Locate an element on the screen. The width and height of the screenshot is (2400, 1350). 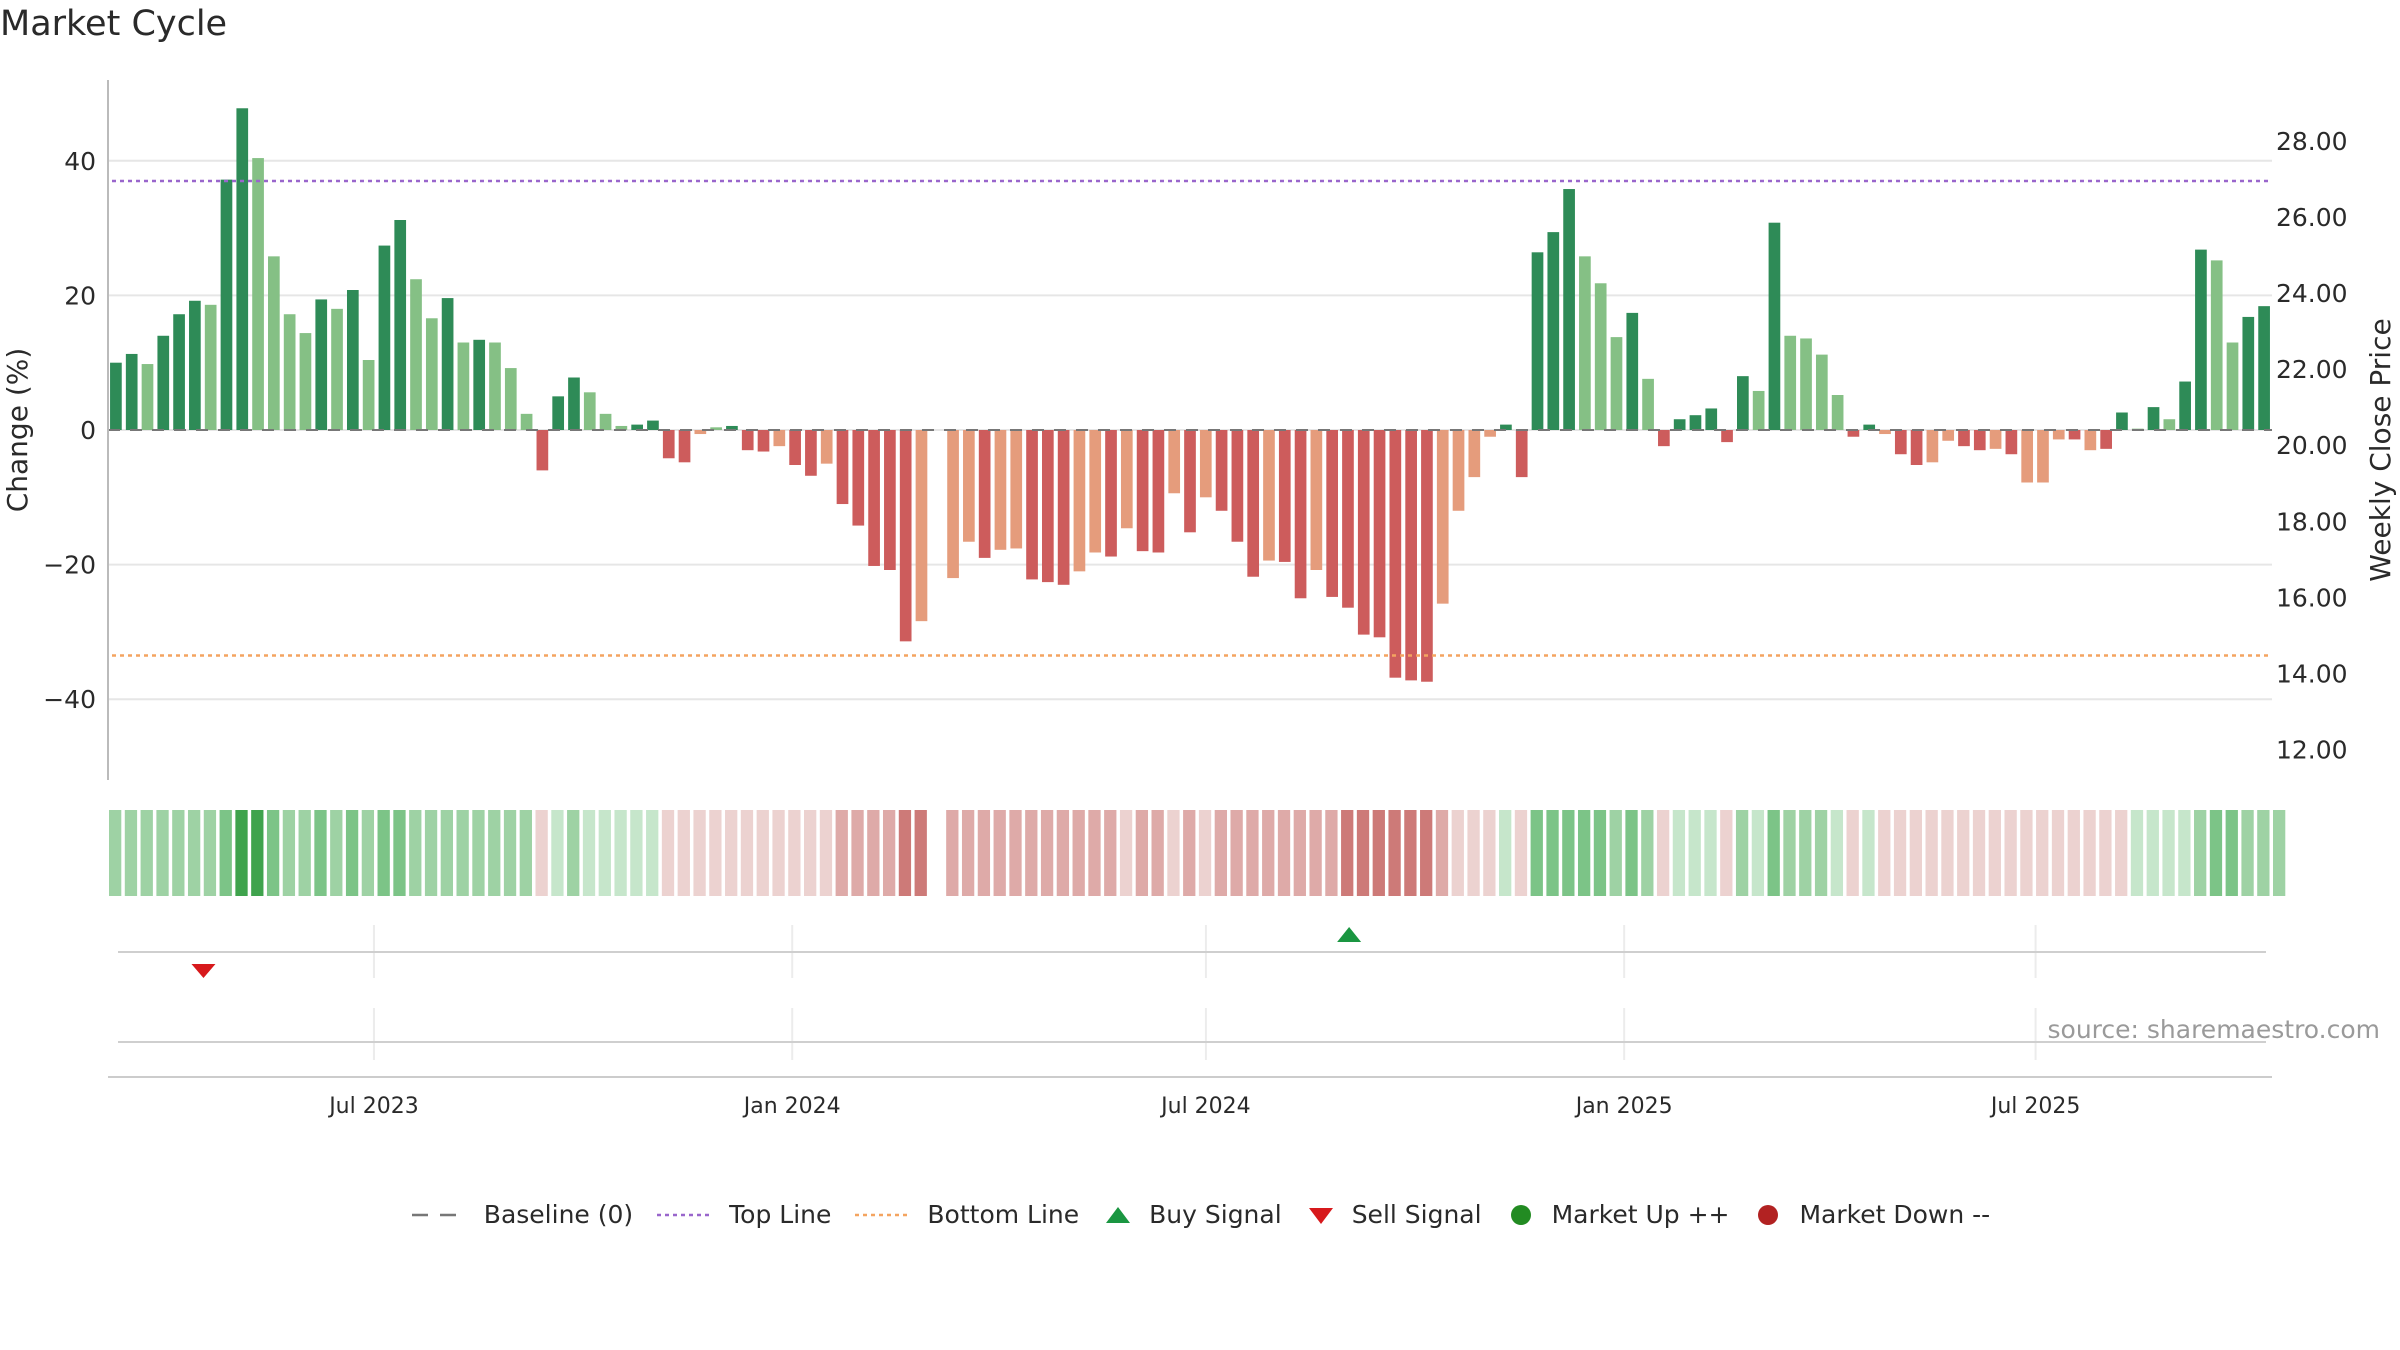
legend-swatch is located at coordinates (1118, 1214).